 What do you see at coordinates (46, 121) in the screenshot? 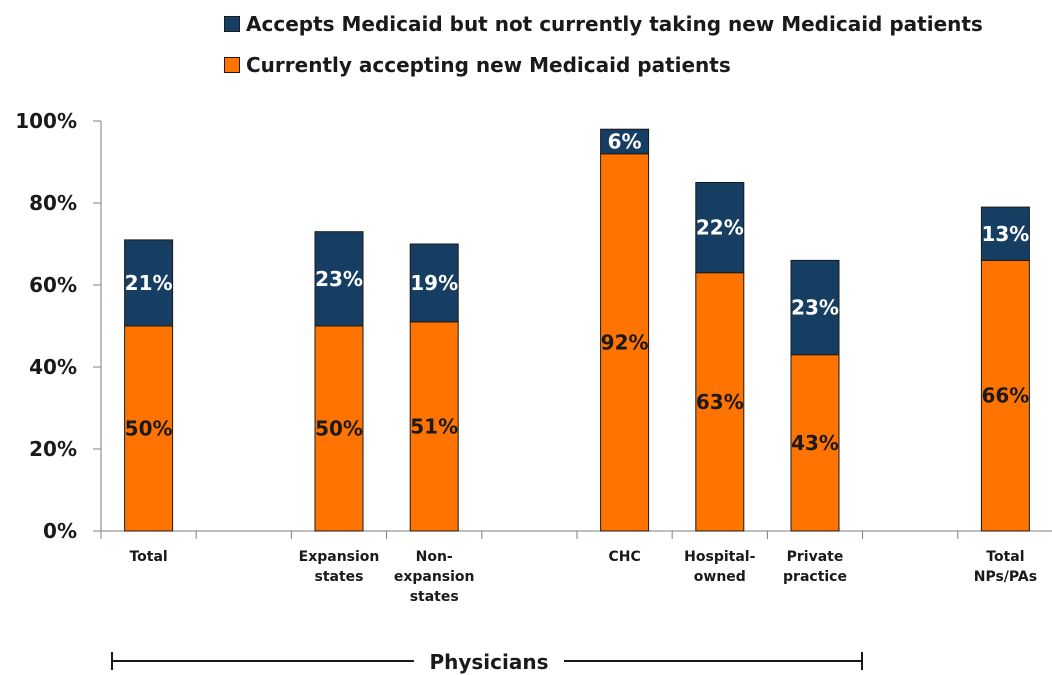
I see `y-tick-label: 100%` at bounding box center [46, 121].